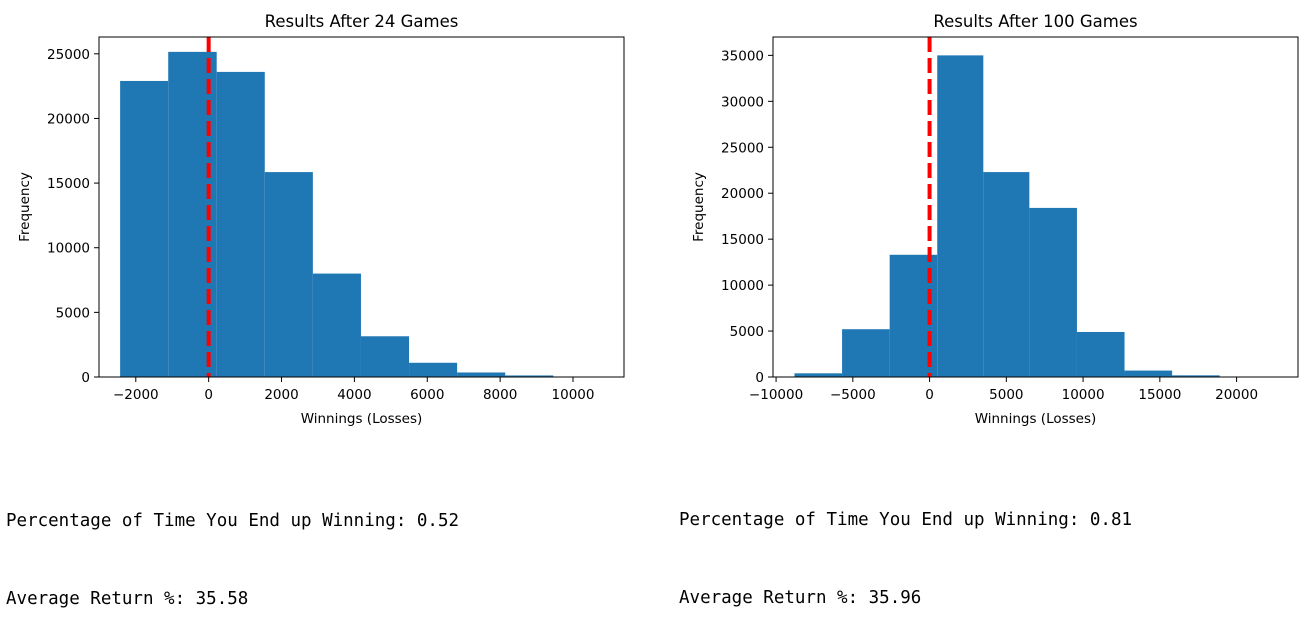 The image size is (1311, 638). I want to click on y-tick-label: 30000, so click(742, 102).